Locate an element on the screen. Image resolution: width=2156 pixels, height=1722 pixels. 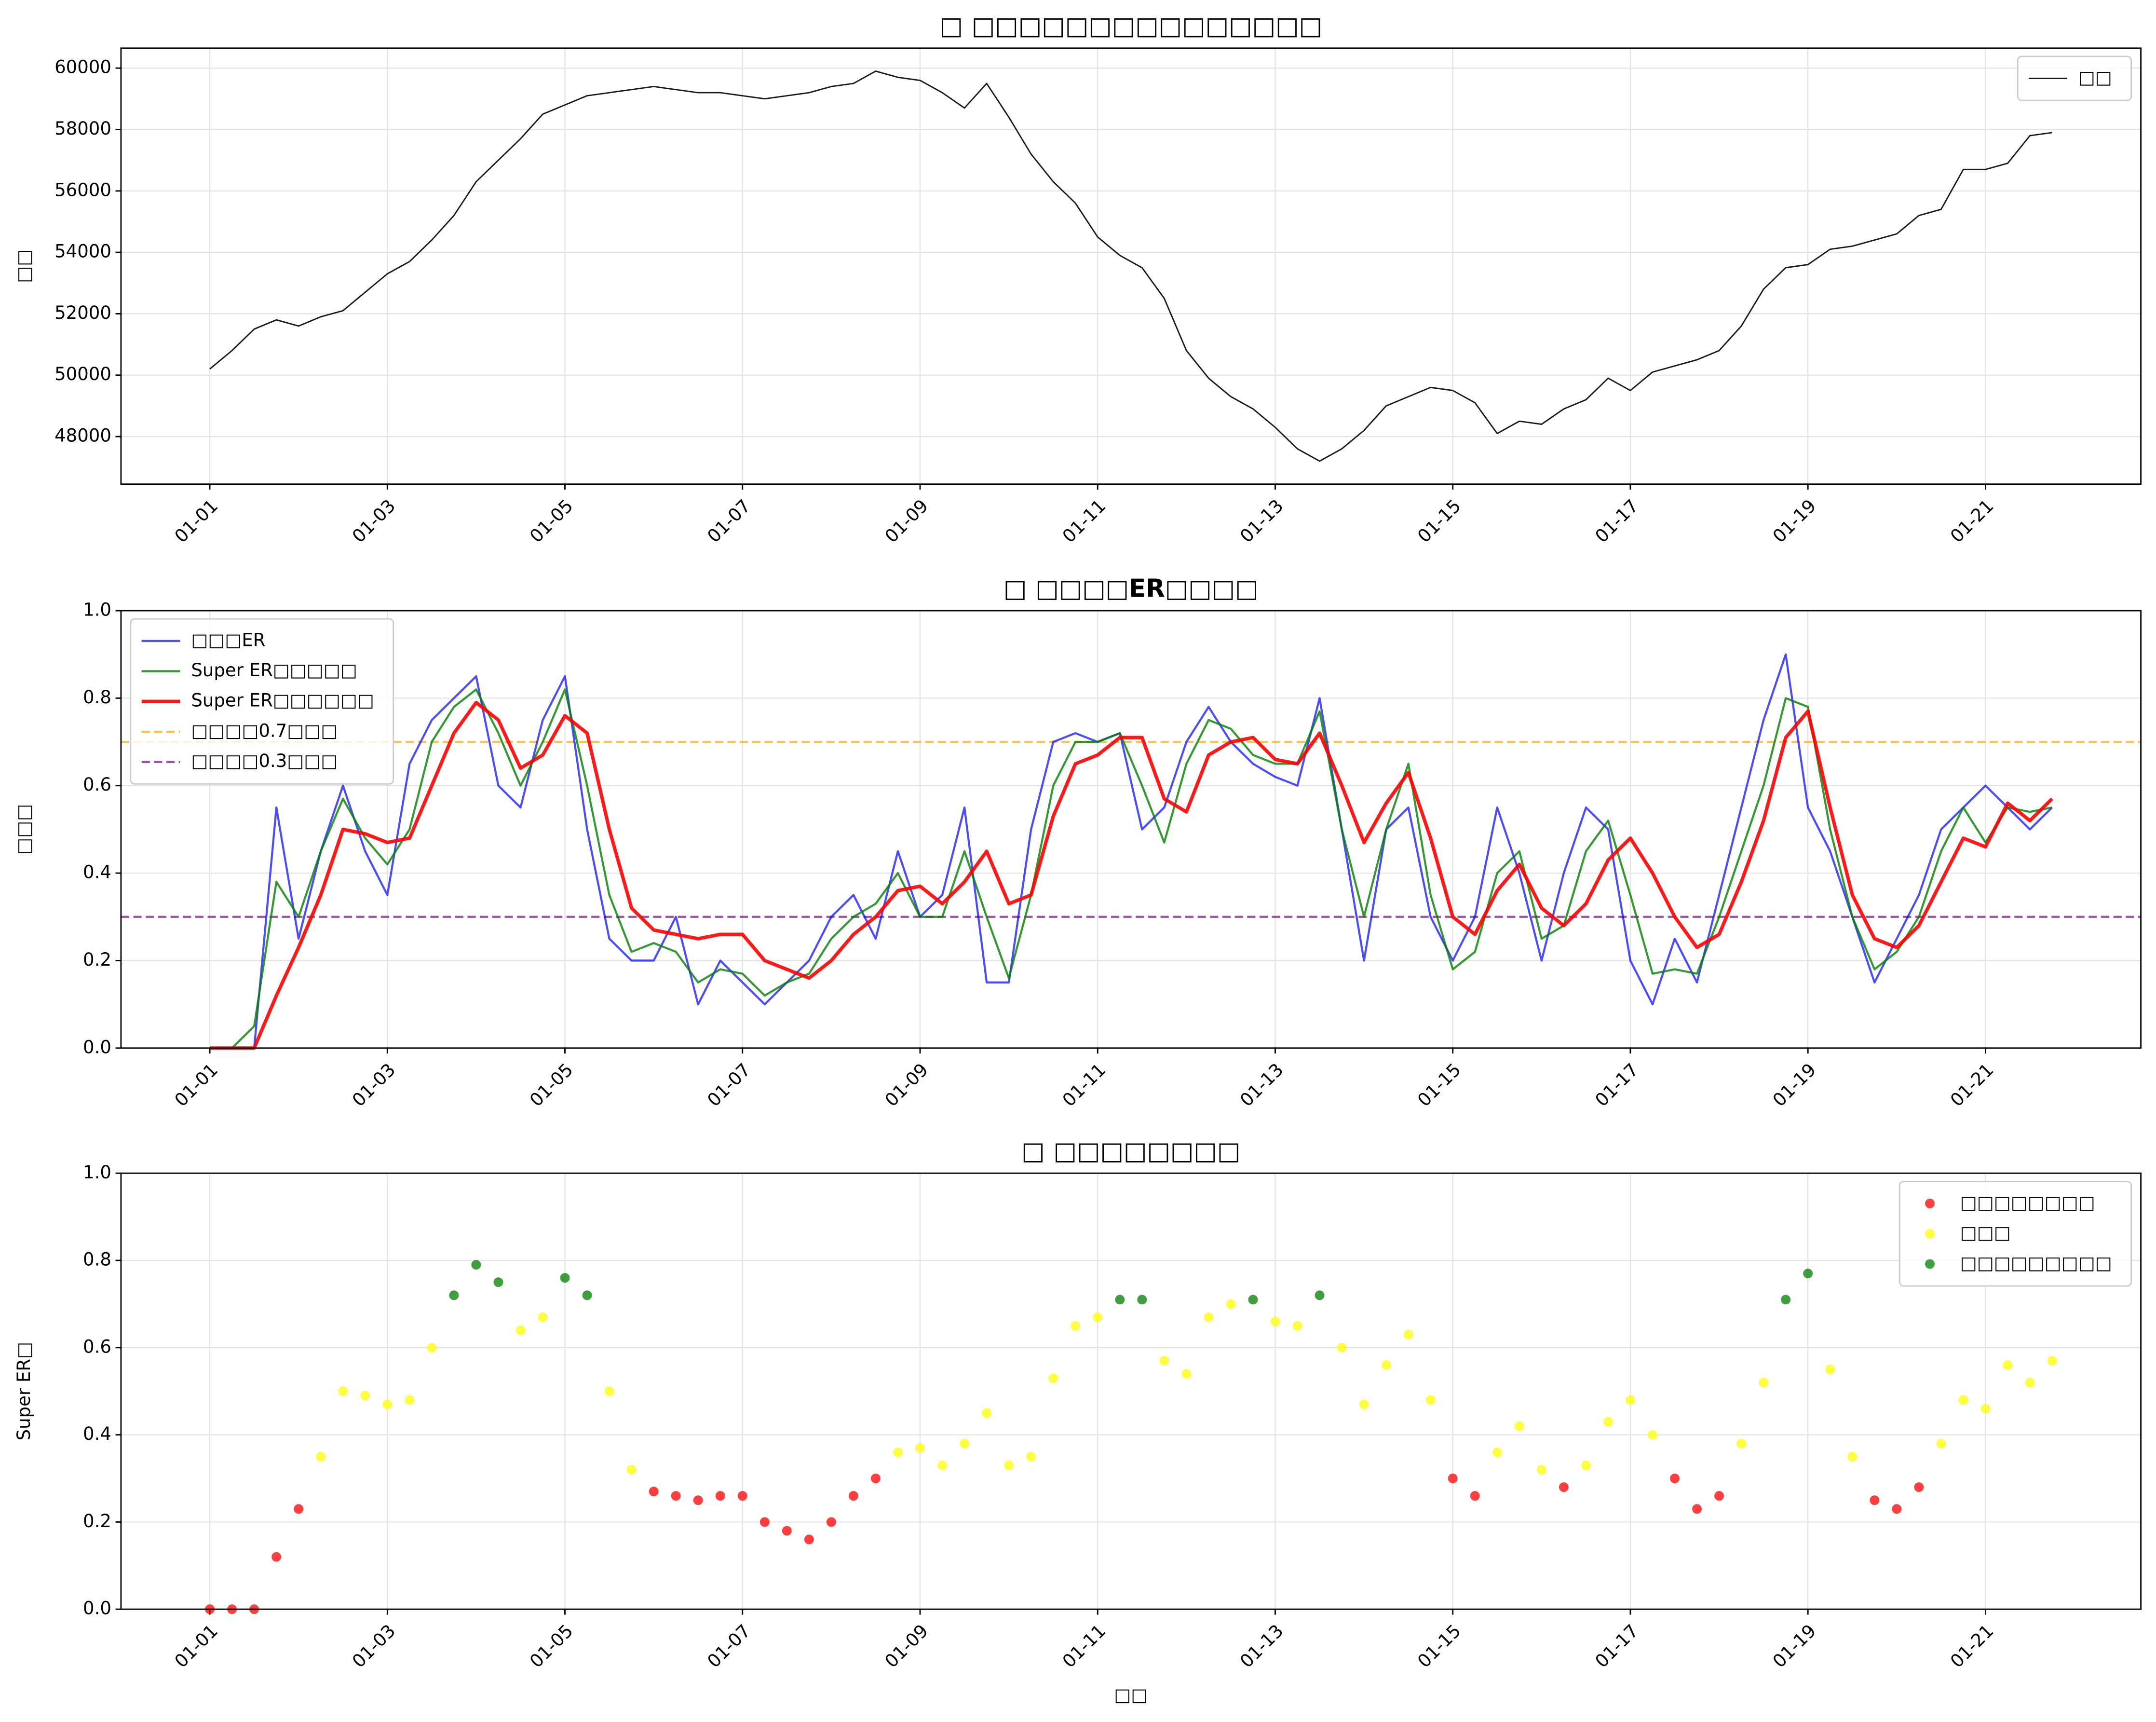
y-axis-label: □□ is located at coordinates (24, 266).